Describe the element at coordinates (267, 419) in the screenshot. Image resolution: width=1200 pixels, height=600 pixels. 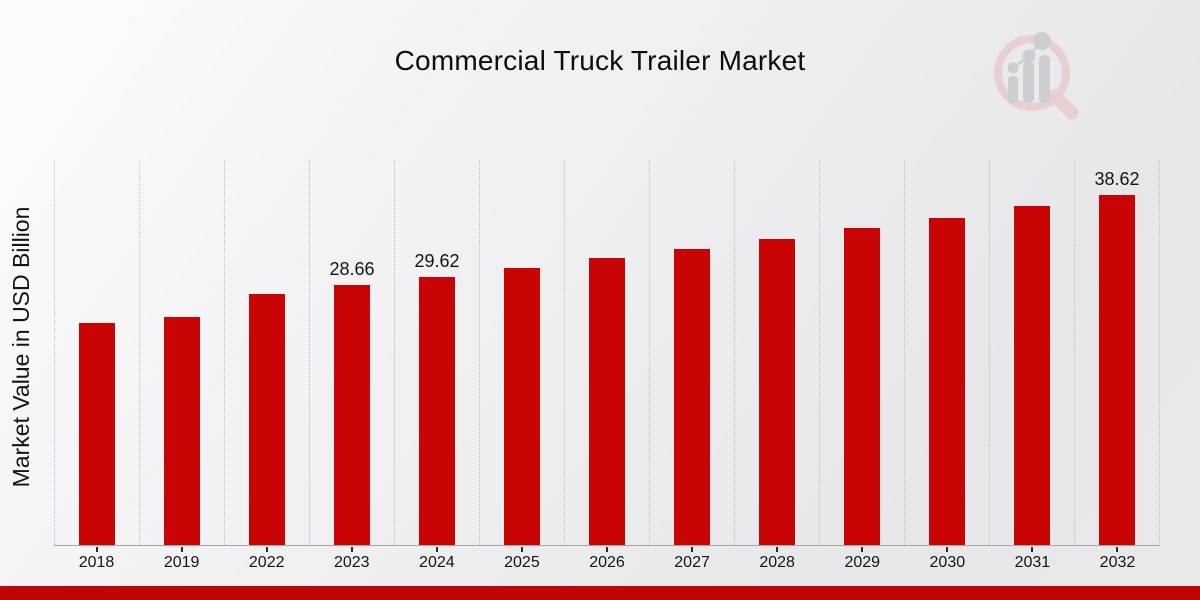
I see `bar-2022` at that location.